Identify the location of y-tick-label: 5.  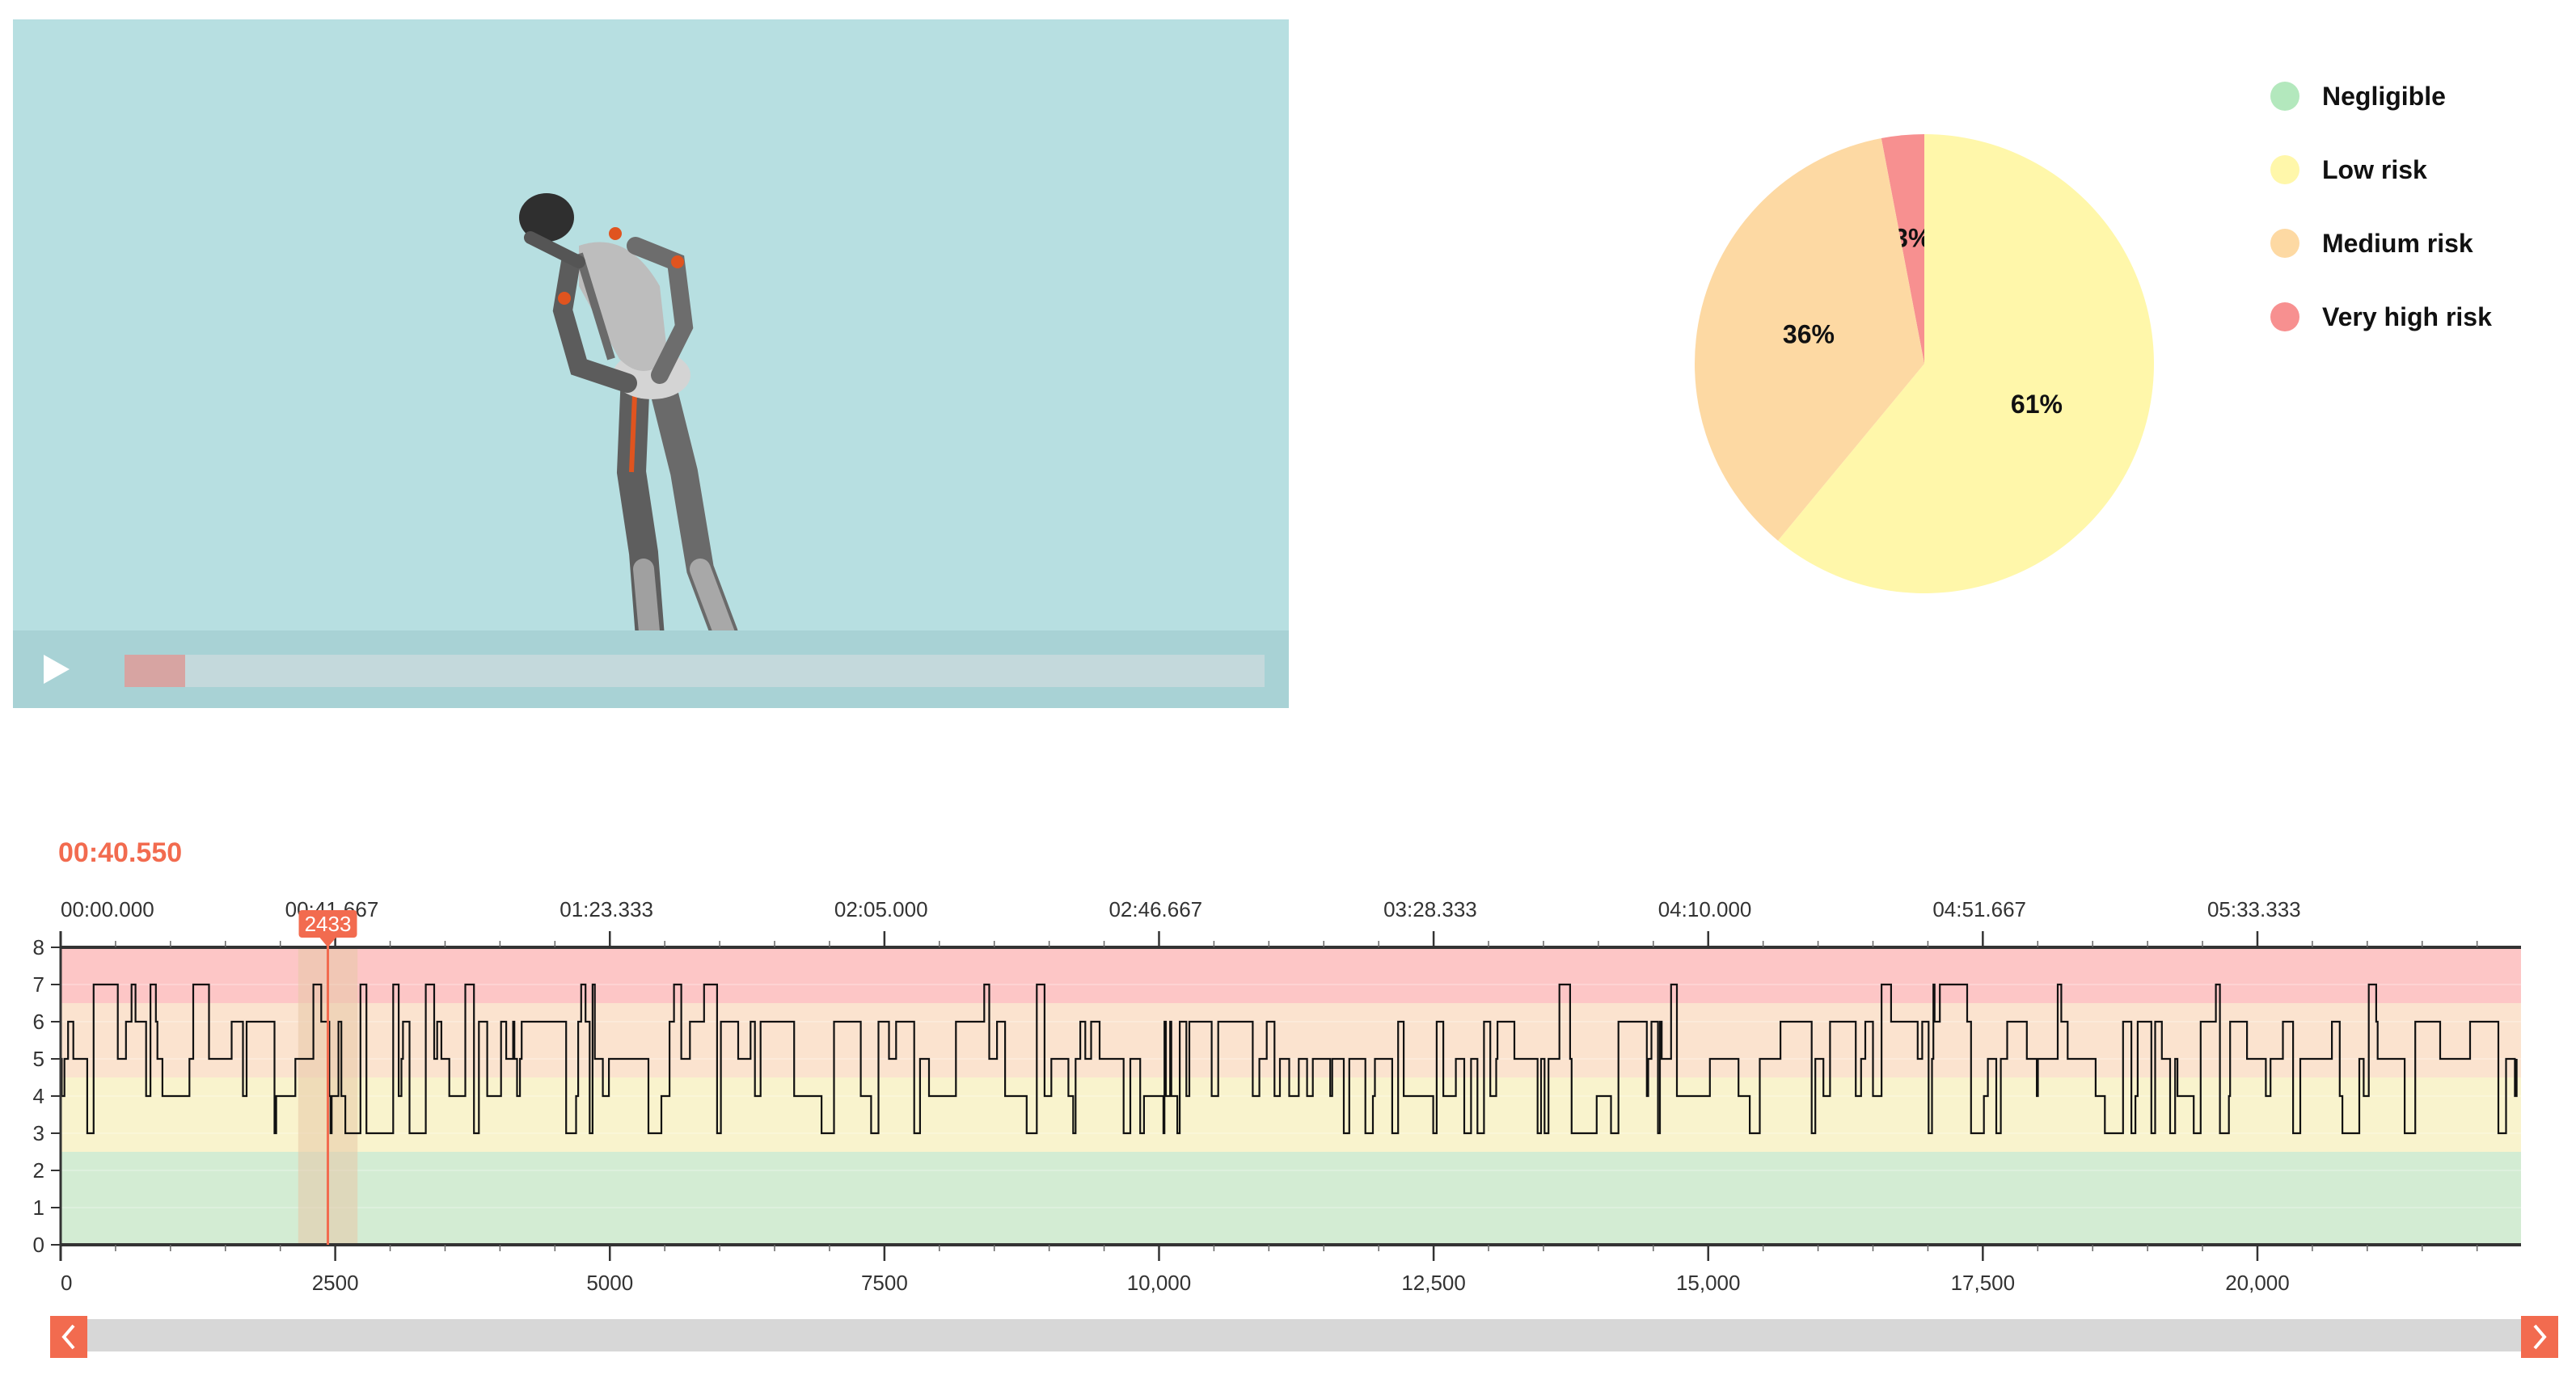
(38, 1059).